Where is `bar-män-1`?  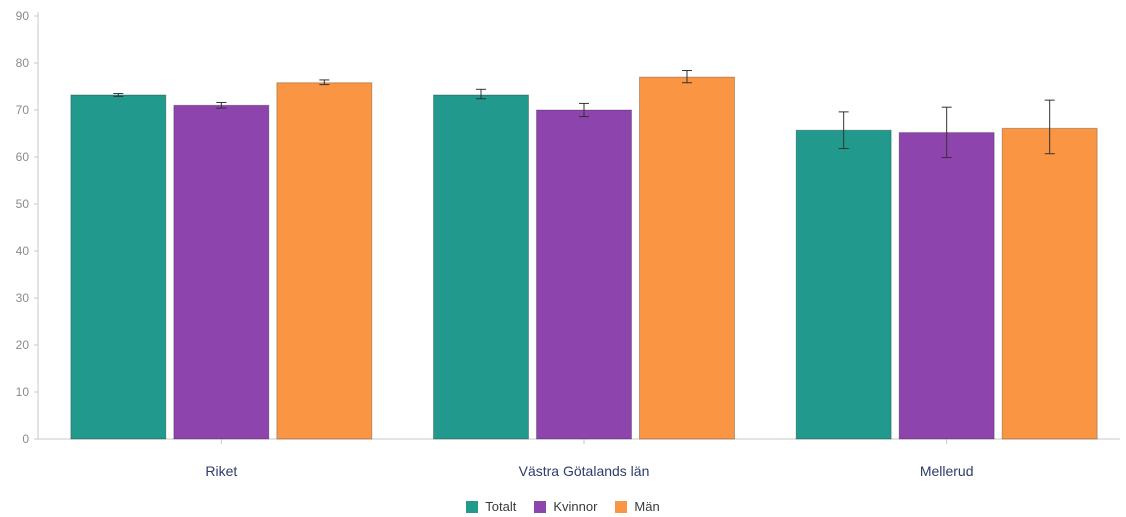 bar-män-1 is located at coordinates (687, 258).